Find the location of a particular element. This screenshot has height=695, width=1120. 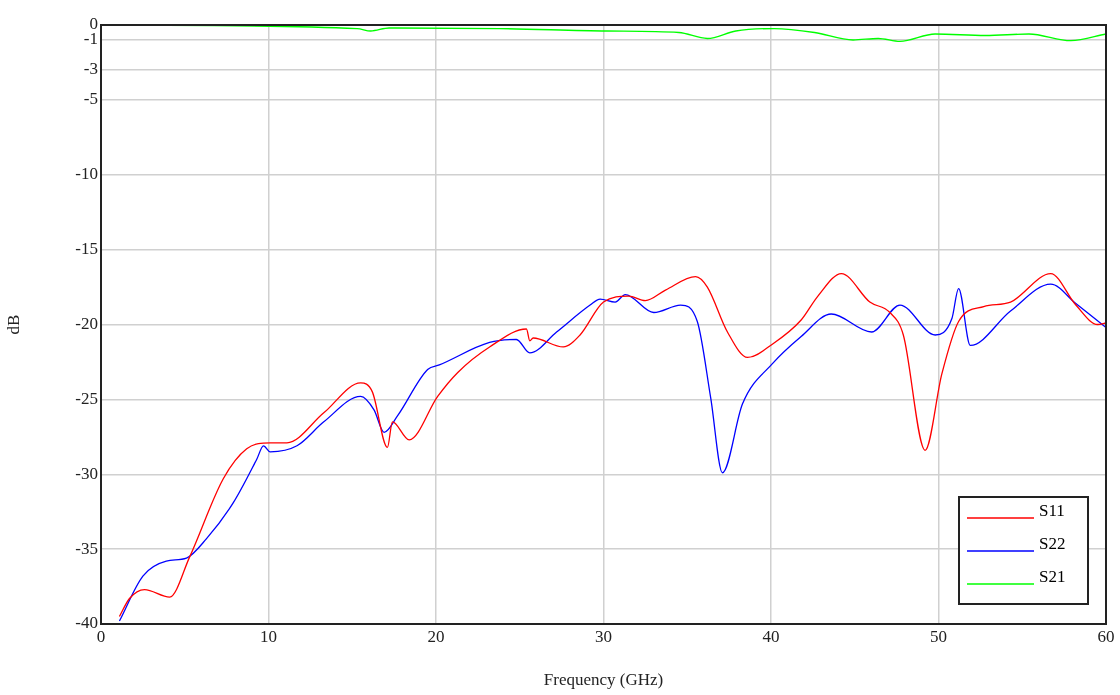

y-tick-label: -20 is located at coordinates (86, 323).